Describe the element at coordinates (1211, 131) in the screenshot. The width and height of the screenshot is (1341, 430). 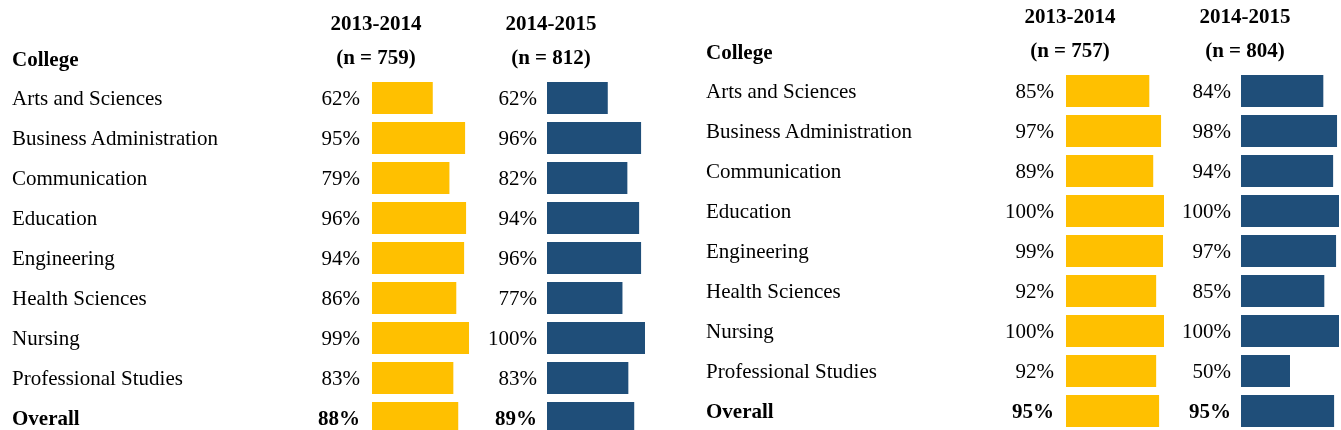
I see `data-label: 98%` at that location.